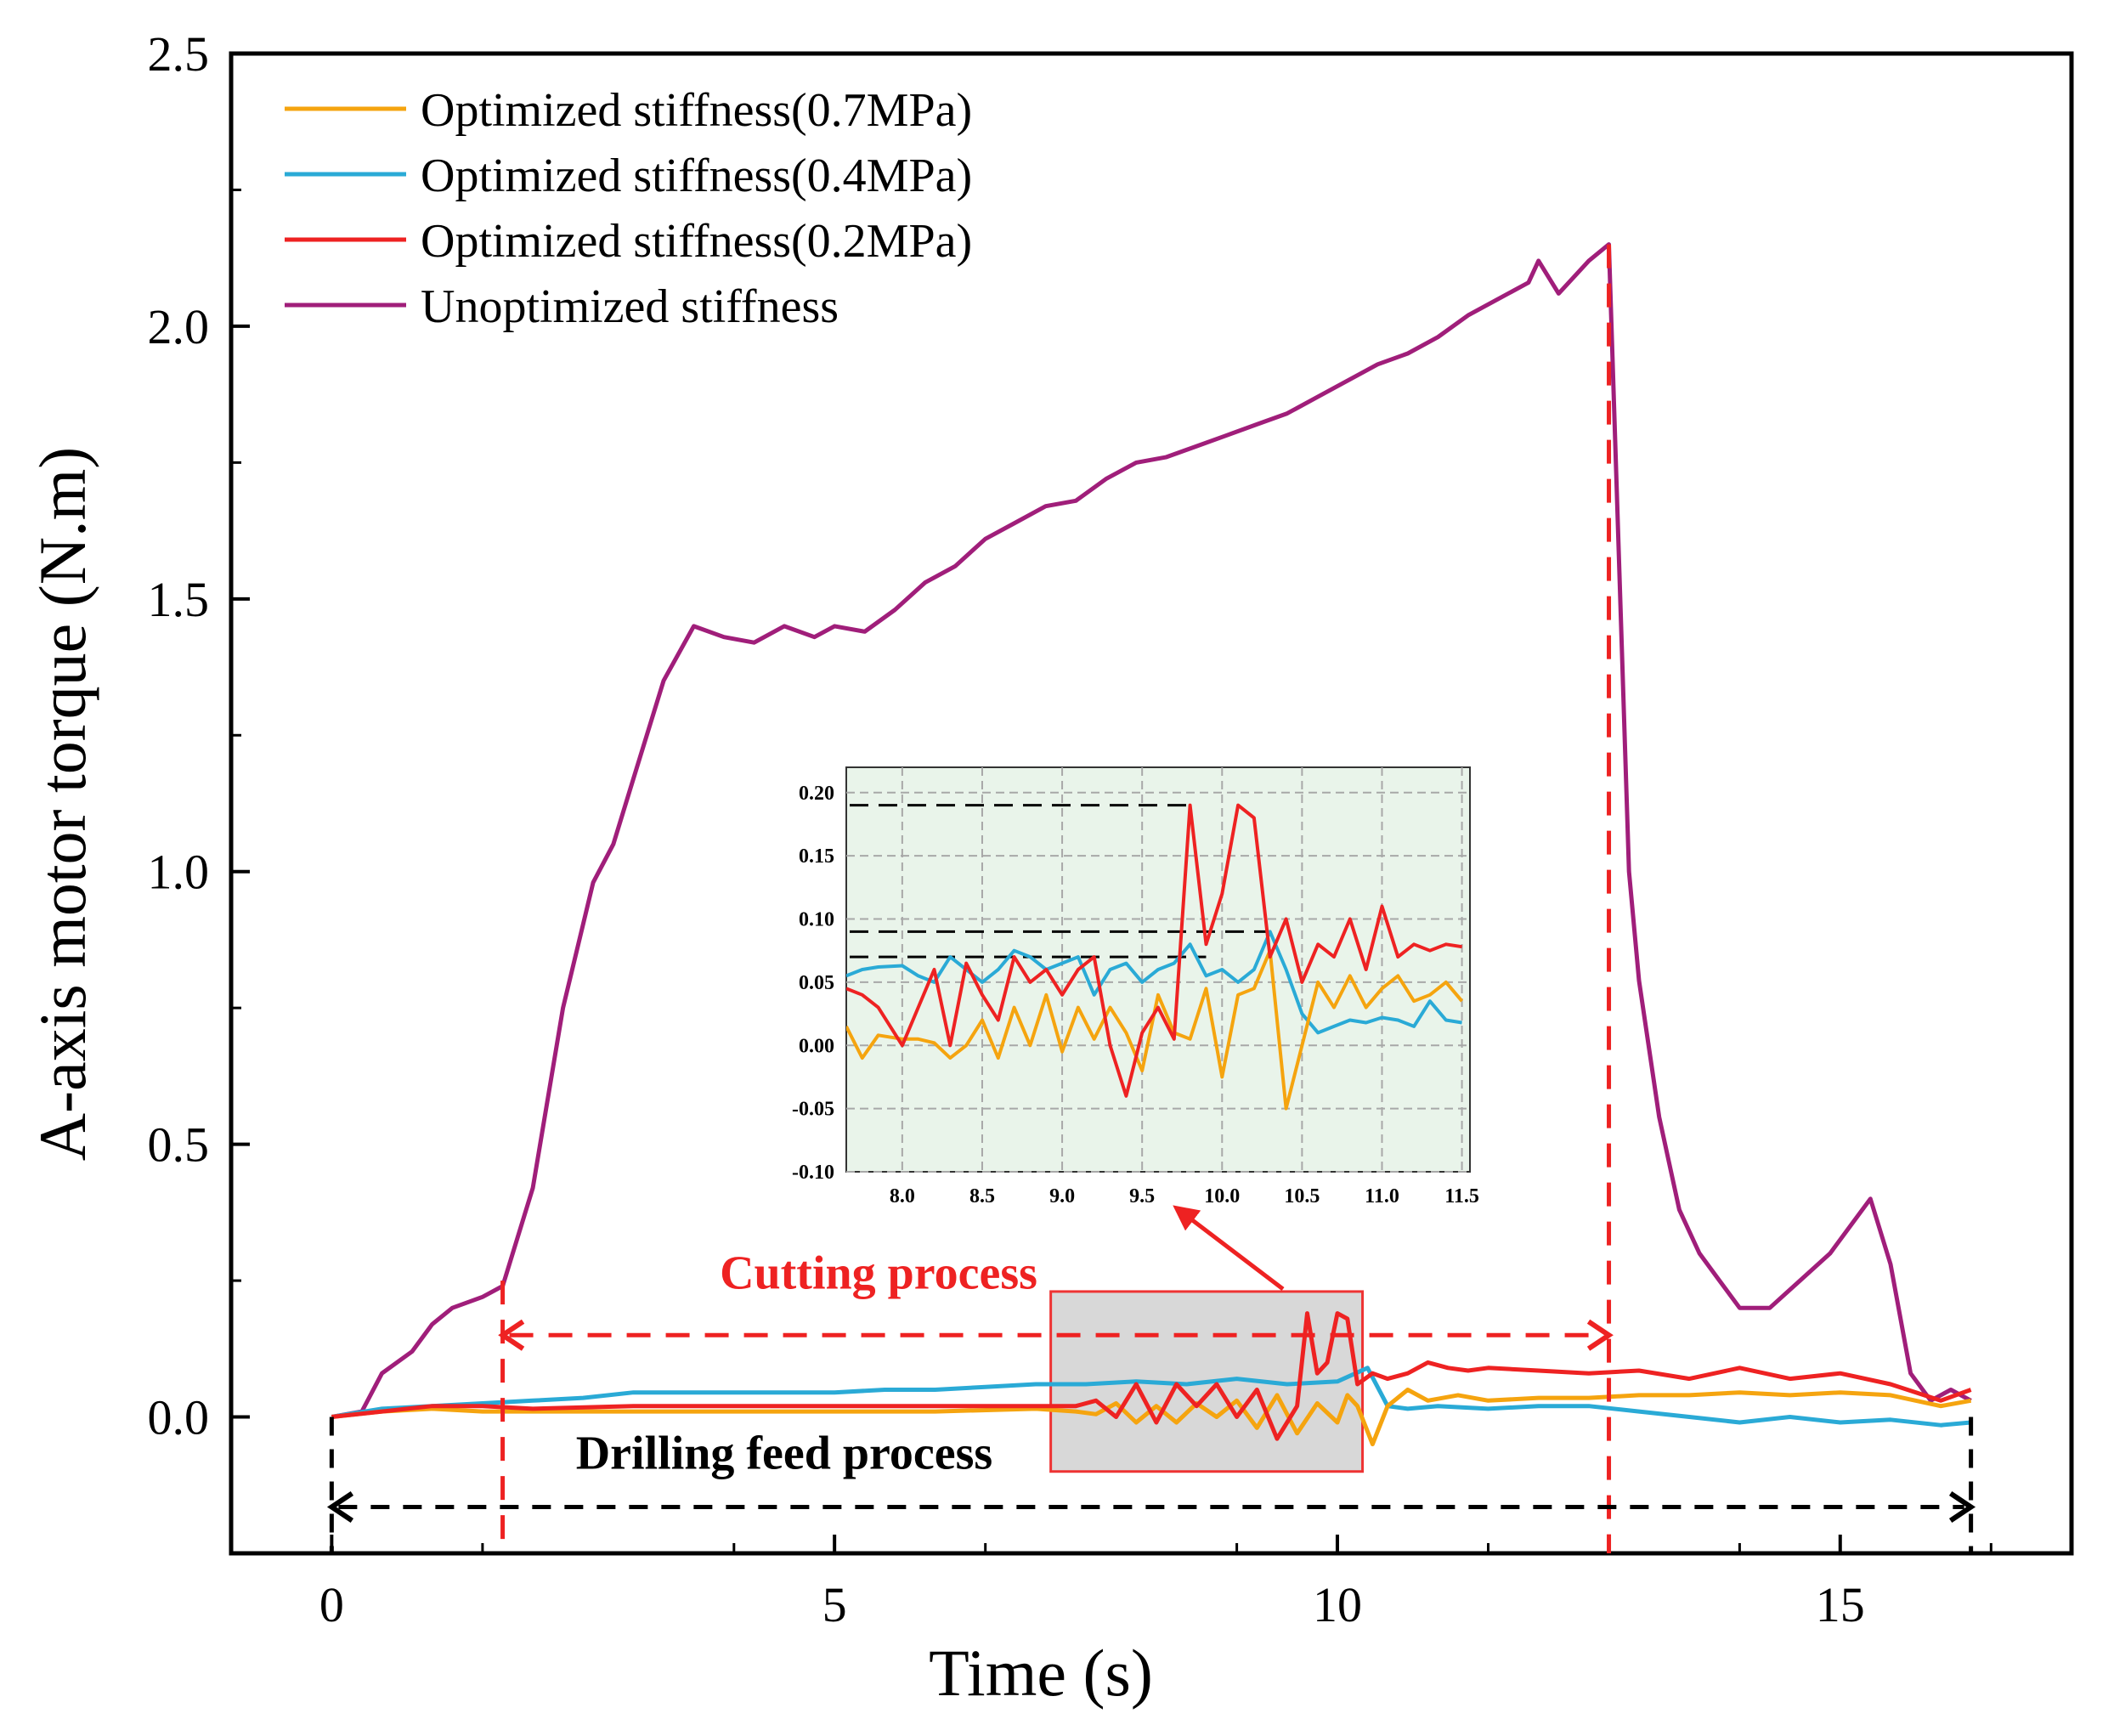  I want to click on inset-x-tick-label: 8.5, so click(982, 1196).